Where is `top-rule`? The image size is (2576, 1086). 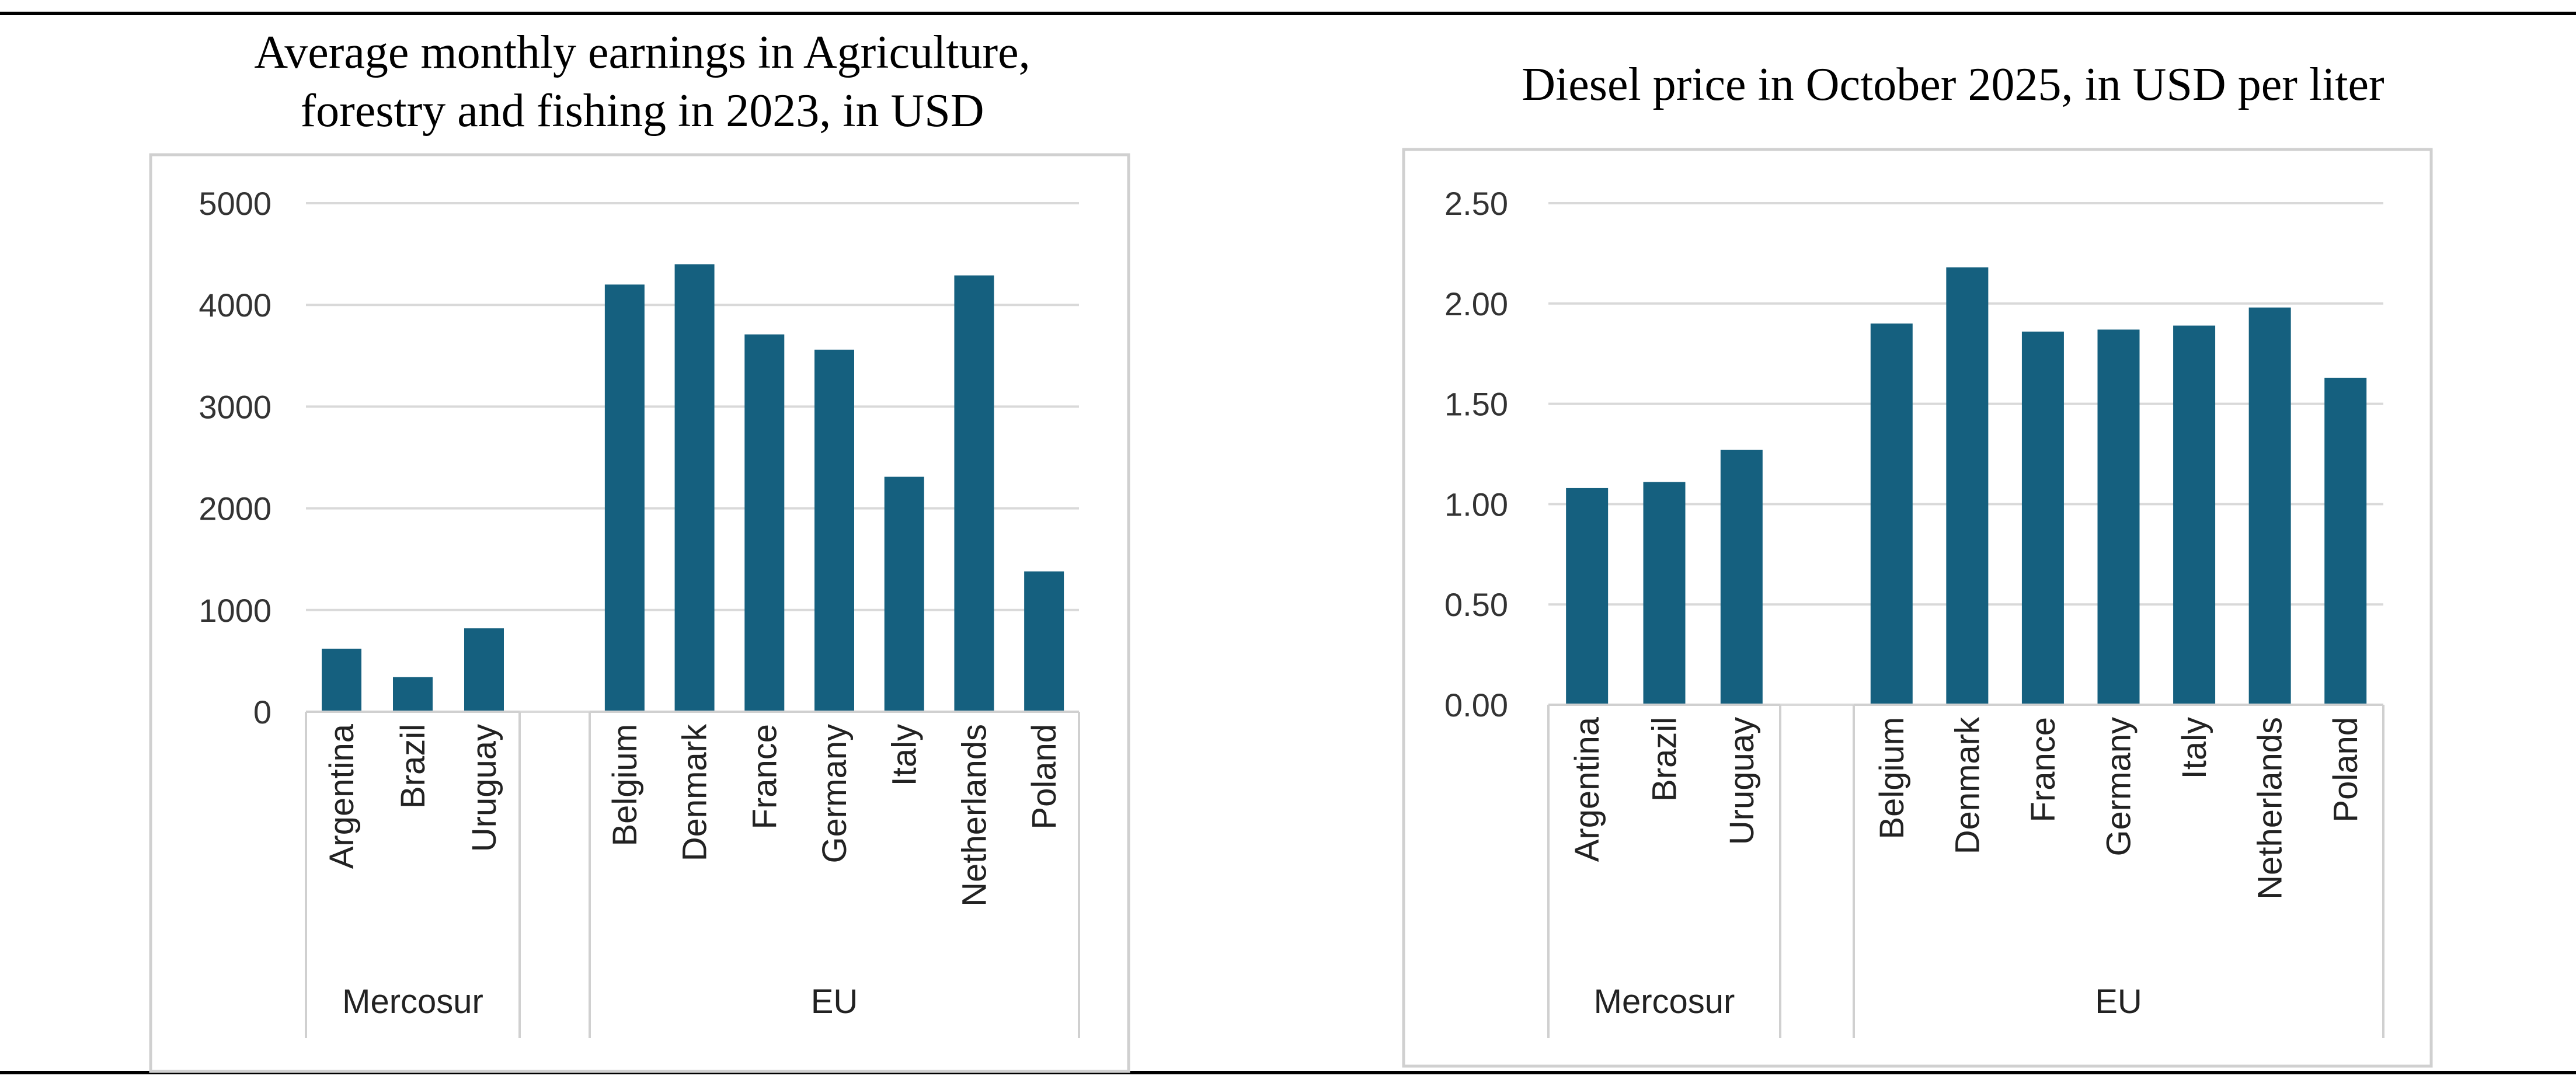
top-rule is located at coordinates (1288, 13).